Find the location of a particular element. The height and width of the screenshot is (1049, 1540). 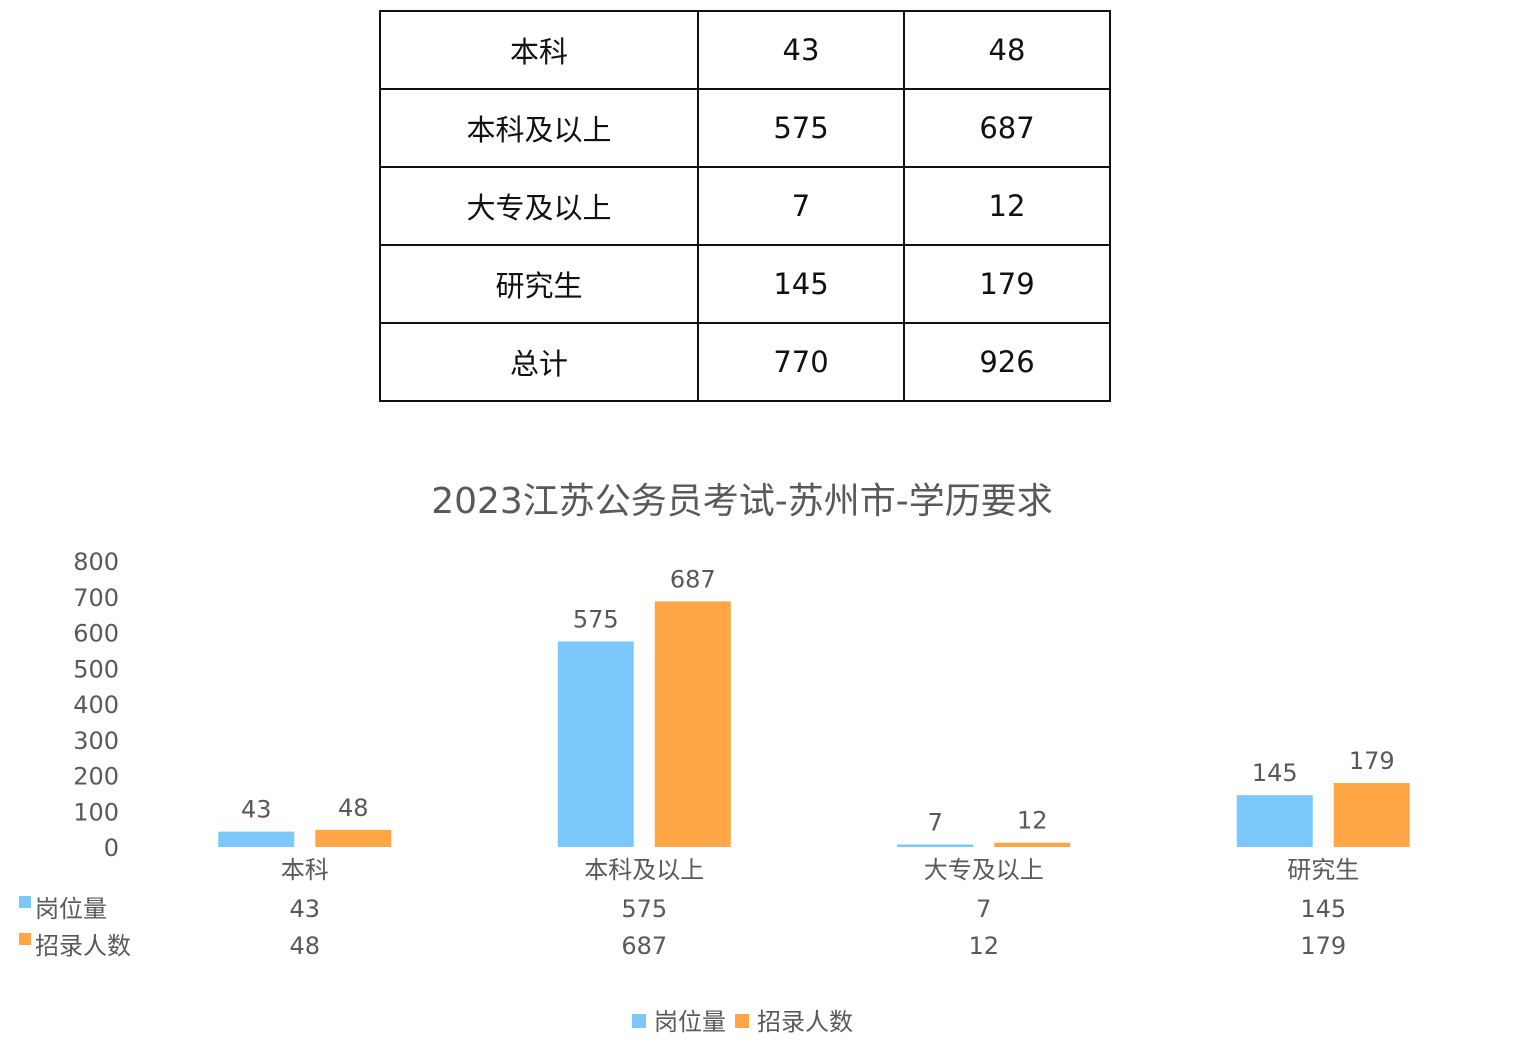

positions-cell: 145 is located at coordinates (801, 284).